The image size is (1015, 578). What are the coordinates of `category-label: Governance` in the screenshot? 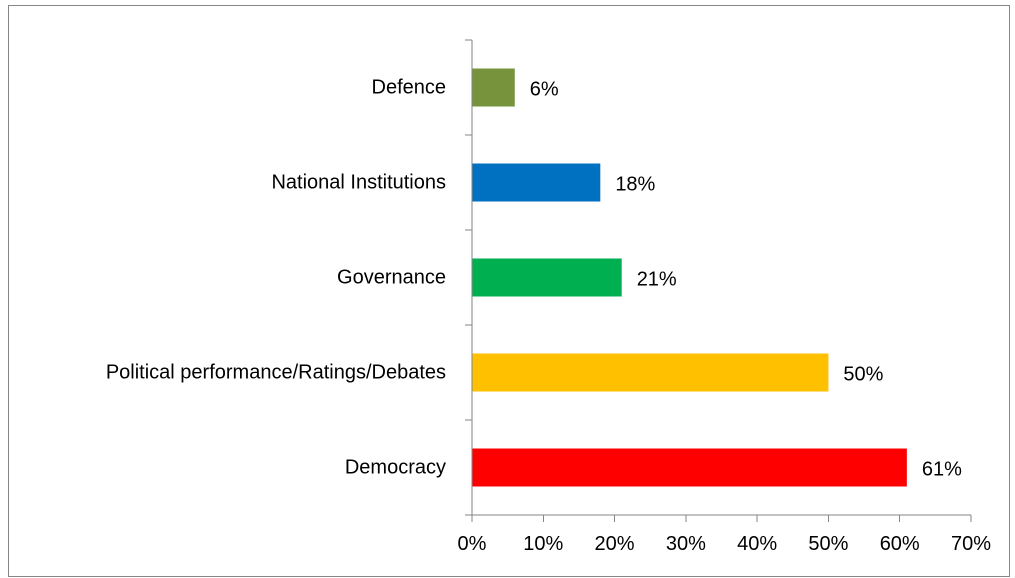 It's located at (391, 278).